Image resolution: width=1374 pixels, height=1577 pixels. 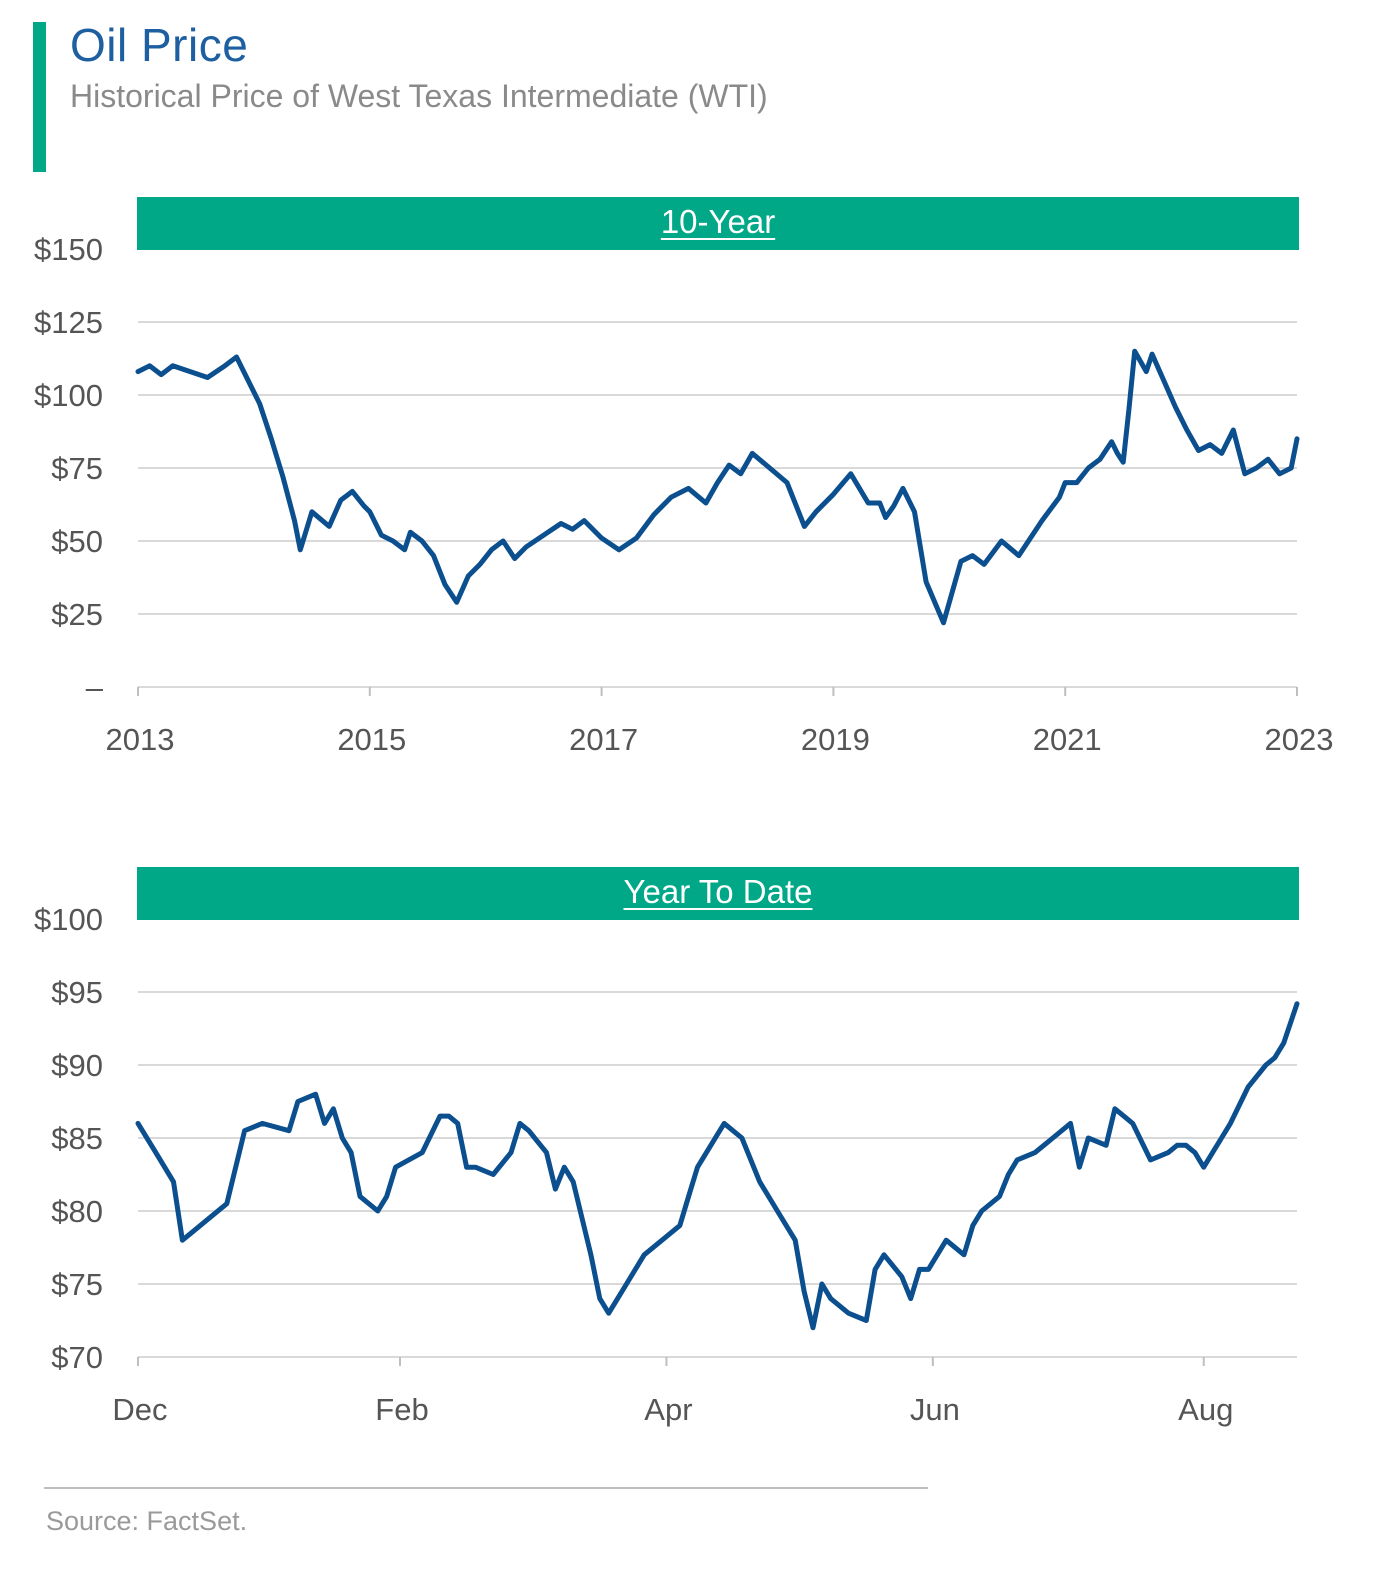 What do you see at coordinates (1299, 739) in the screenshot?
I see `x-tick-label: 2023` at bounding box center [1299, 739].